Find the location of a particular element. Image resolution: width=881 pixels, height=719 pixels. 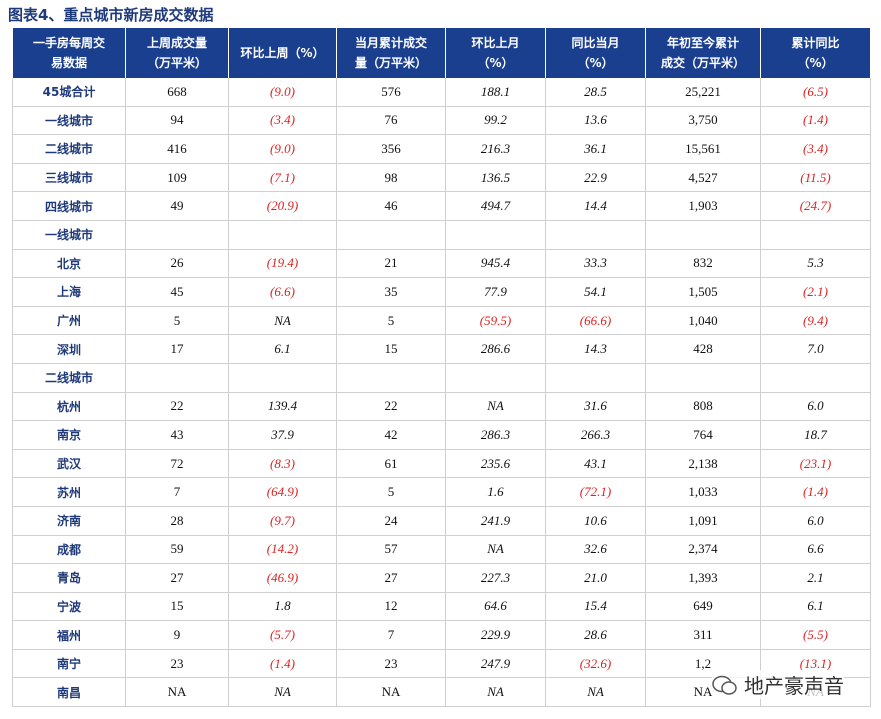

cell: 57 is located at coordinates (391, 550).